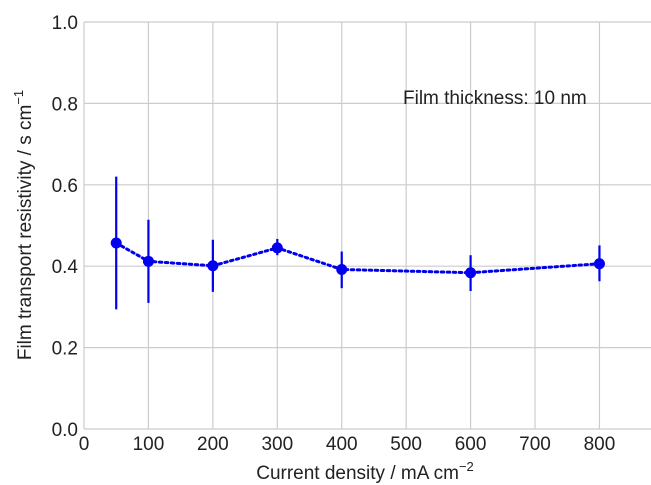 The width and height of the screenshot is (651, 485). I want to click on y-axis-label-superscript: −1, so click(18, 97).